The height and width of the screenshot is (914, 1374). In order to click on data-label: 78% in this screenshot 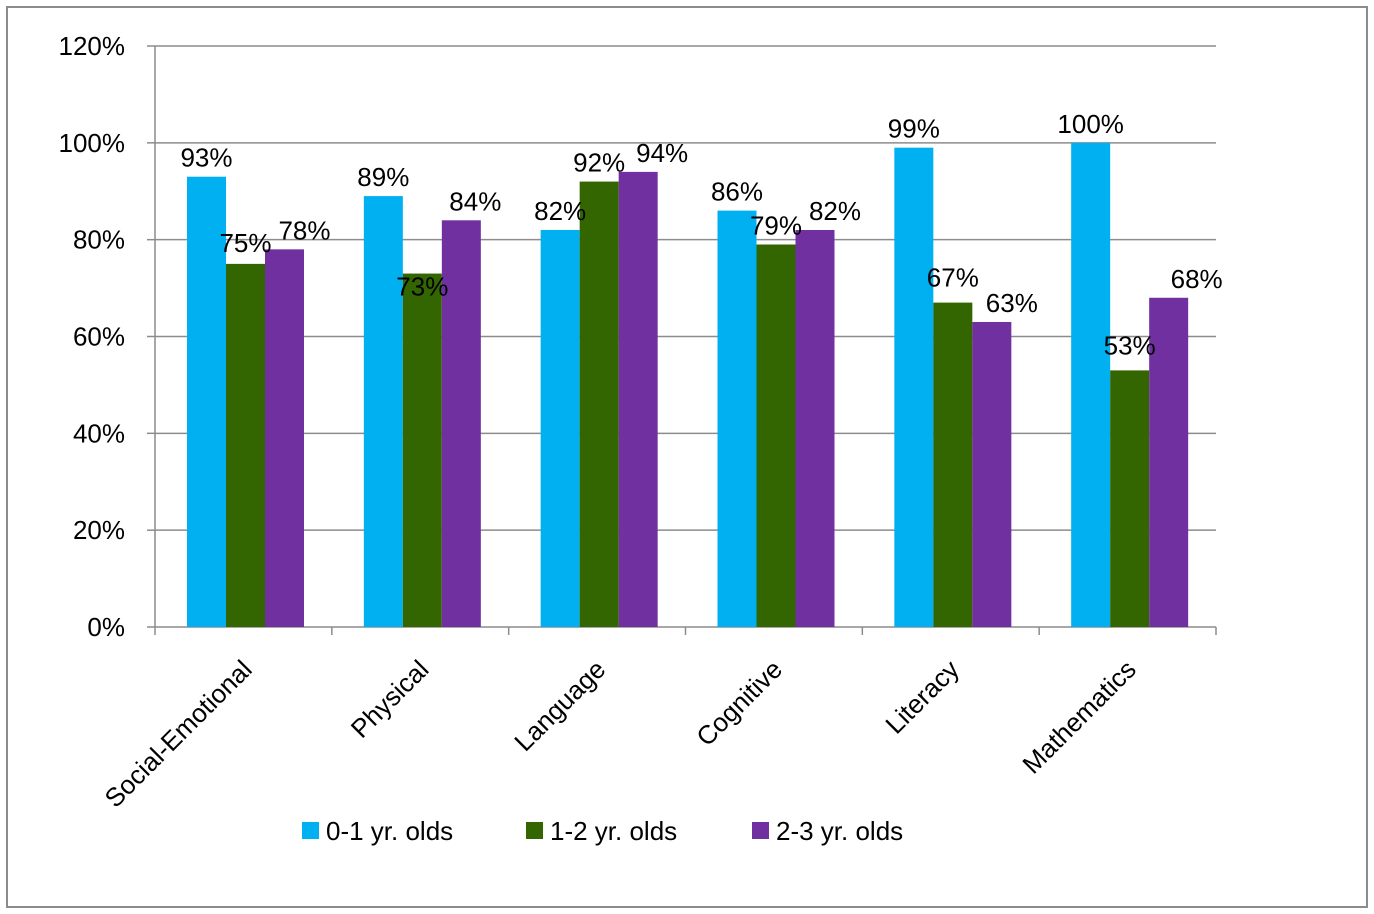, I will do `click(304, 230)`.